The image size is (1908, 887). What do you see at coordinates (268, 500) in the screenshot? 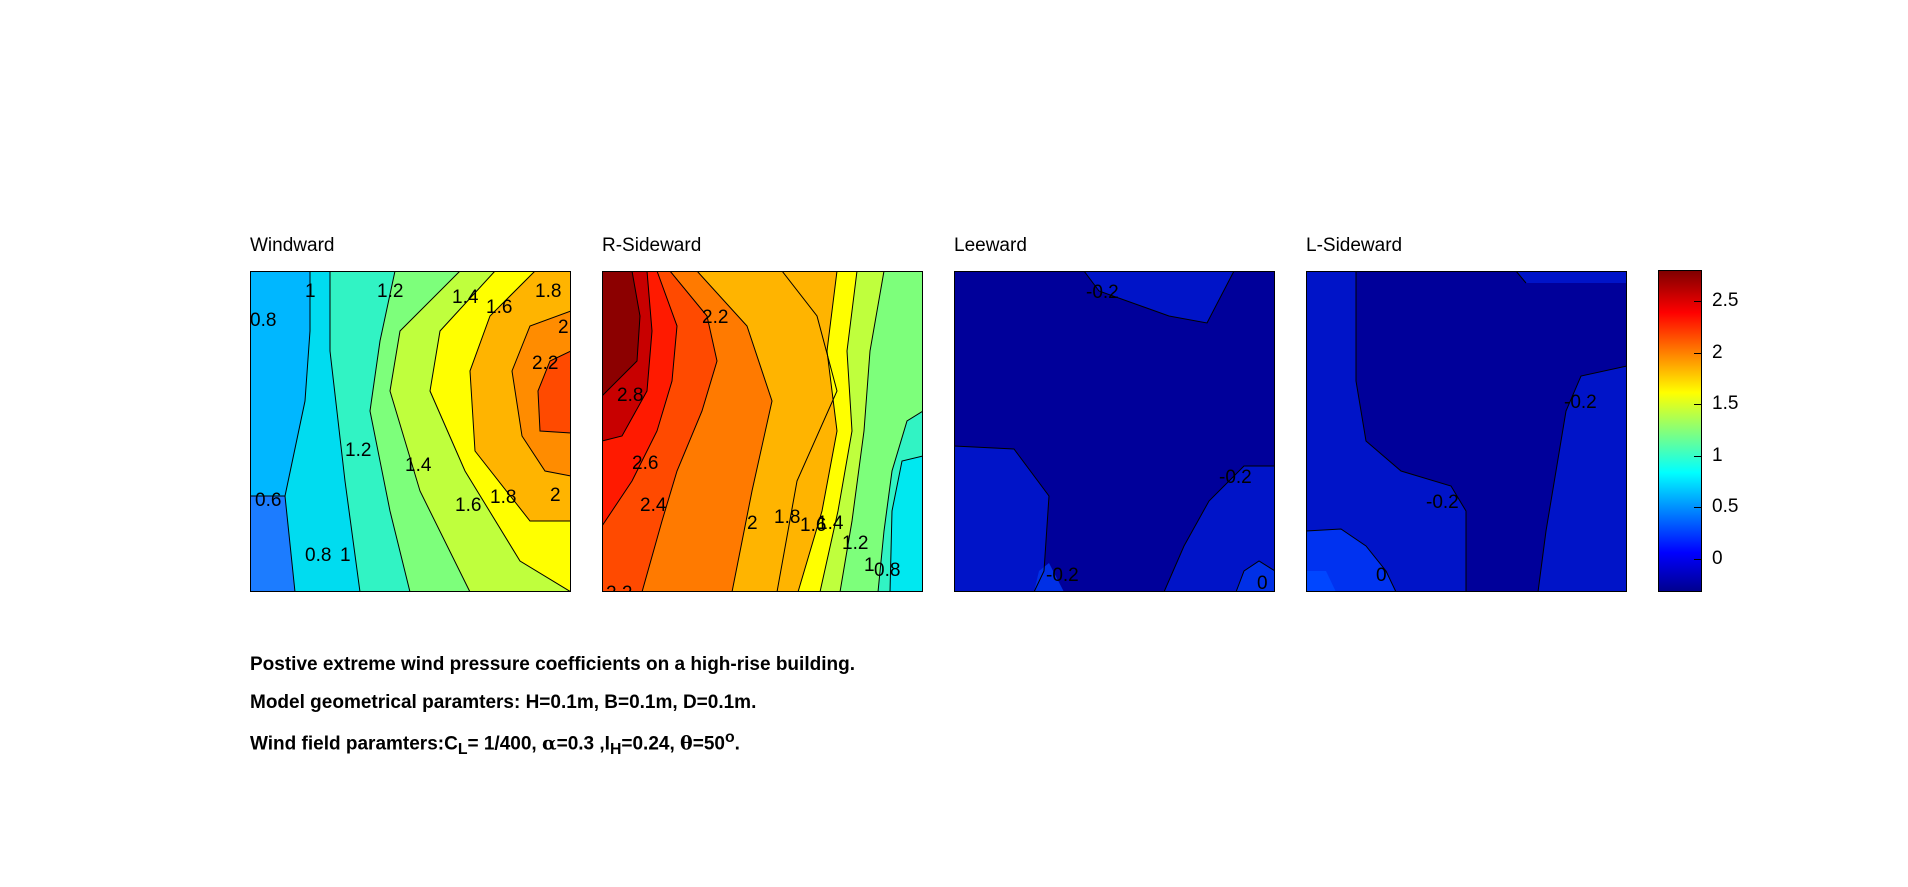
I see `contour-label: 0.6` at bounding box center [268, 500].